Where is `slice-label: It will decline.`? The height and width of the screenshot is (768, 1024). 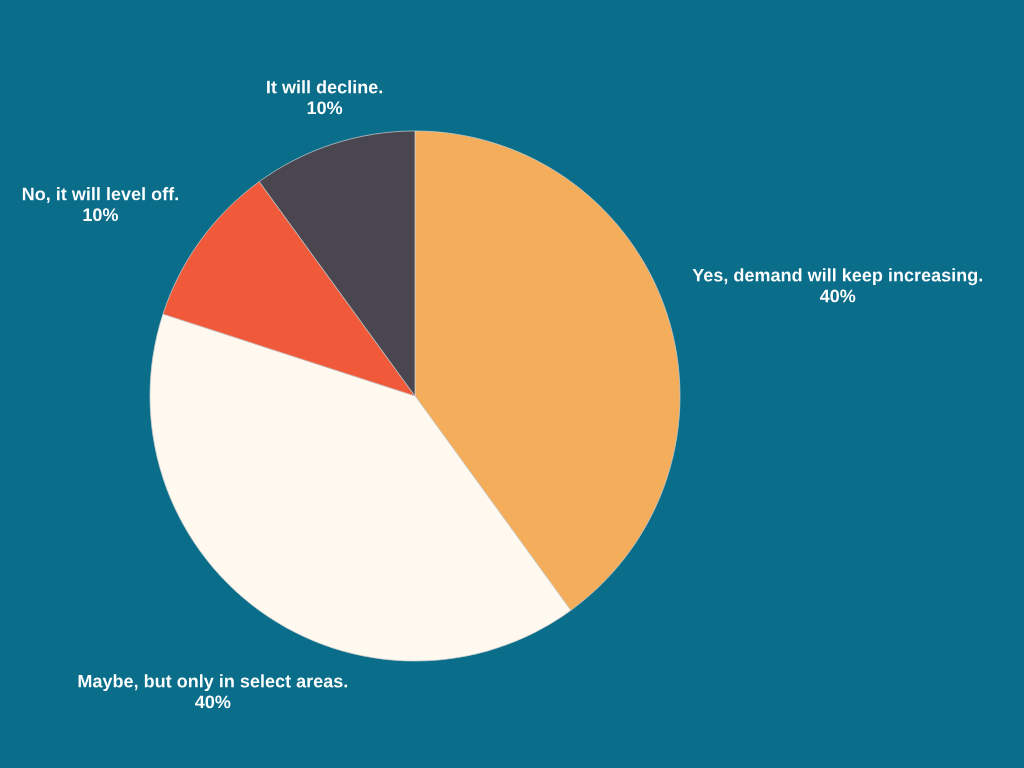
slice-label: It will decline. is located at coordinates (325, 87).